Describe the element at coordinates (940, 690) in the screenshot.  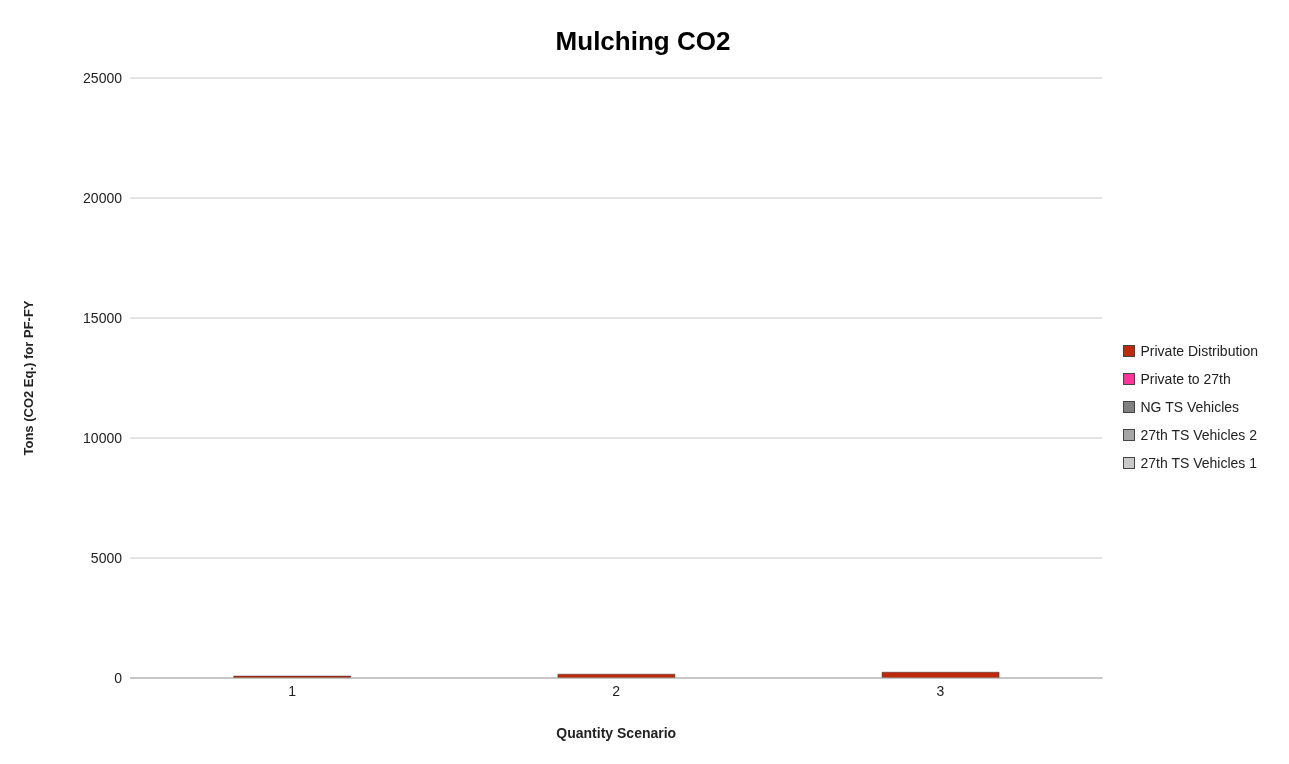
I see `x-tick-label: 3` at that location.